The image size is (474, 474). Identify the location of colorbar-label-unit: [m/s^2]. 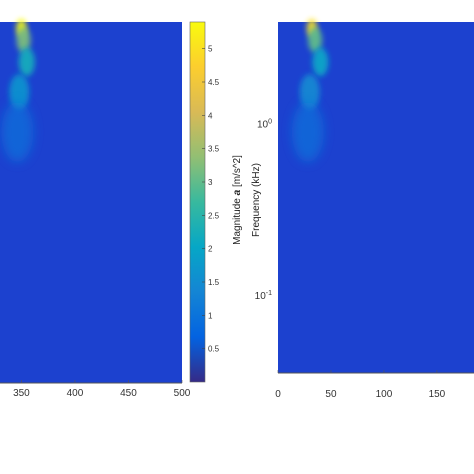
(237, 172).